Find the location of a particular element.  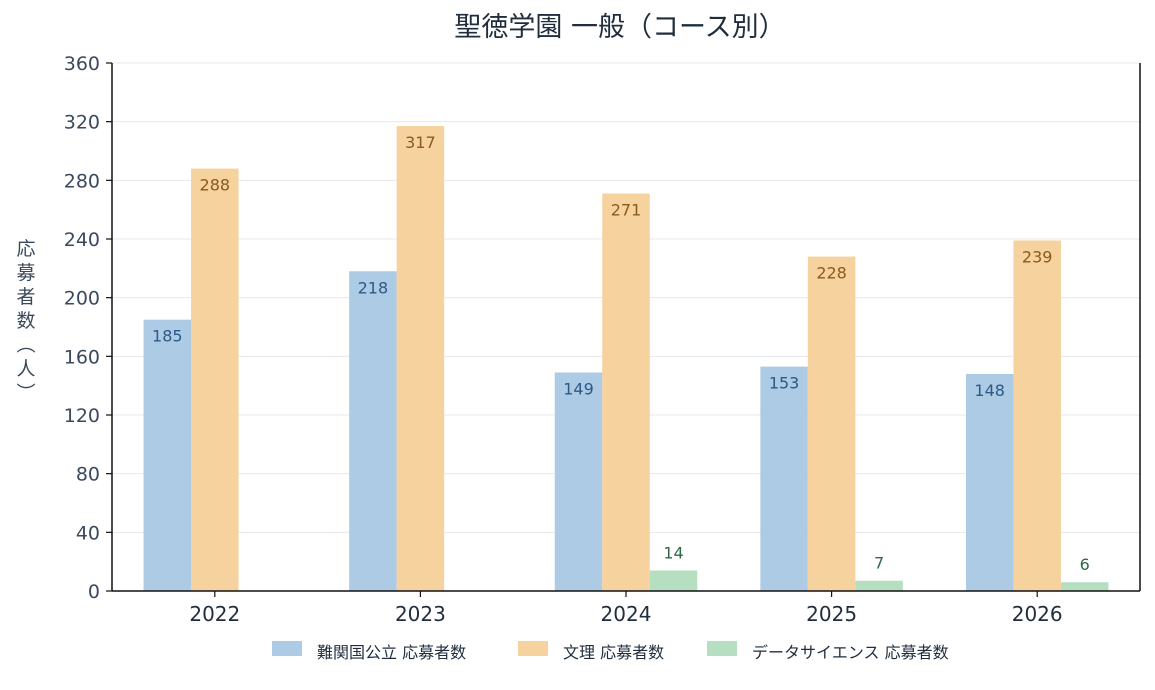

y-axis-label: 応募者数 （ 人 ） is located at coordinates (25, 320).